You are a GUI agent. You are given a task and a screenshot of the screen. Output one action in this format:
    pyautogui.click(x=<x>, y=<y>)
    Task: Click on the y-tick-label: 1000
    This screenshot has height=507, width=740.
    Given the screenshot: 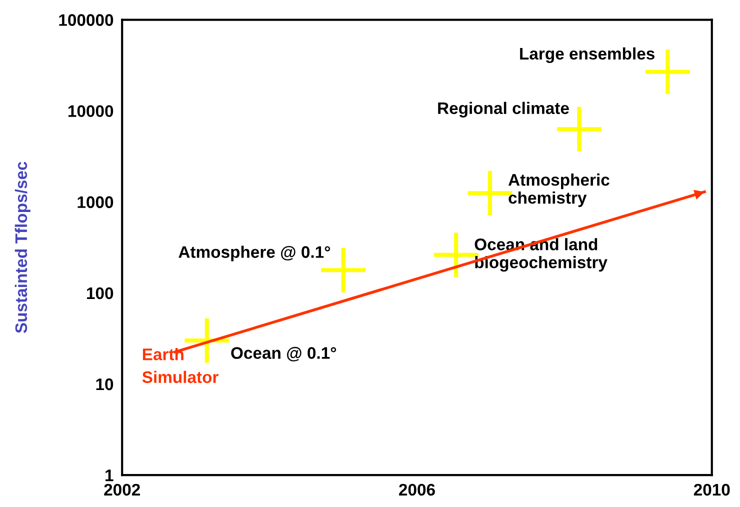 What is the action you would take?
    pyautogui.click(x=96, y=202)
    